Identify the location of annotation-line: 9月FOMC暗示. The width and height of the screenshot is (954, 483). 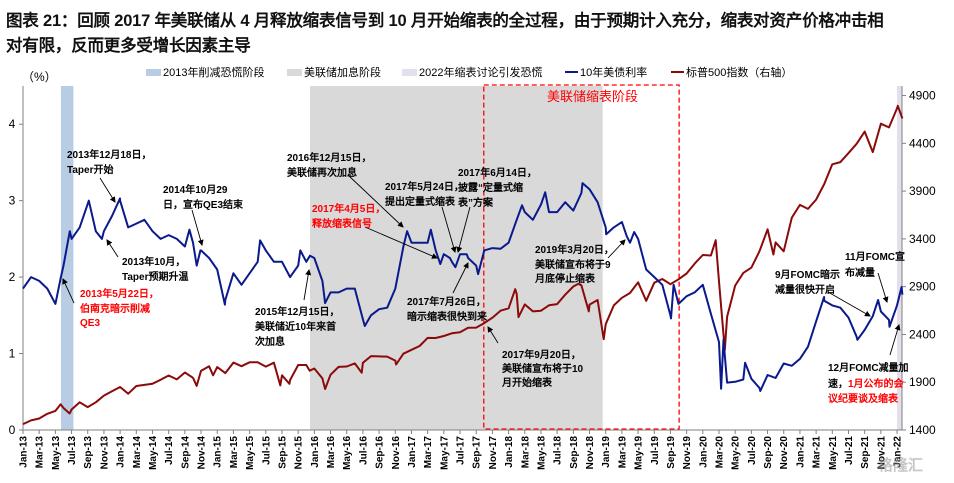
(807, 275).